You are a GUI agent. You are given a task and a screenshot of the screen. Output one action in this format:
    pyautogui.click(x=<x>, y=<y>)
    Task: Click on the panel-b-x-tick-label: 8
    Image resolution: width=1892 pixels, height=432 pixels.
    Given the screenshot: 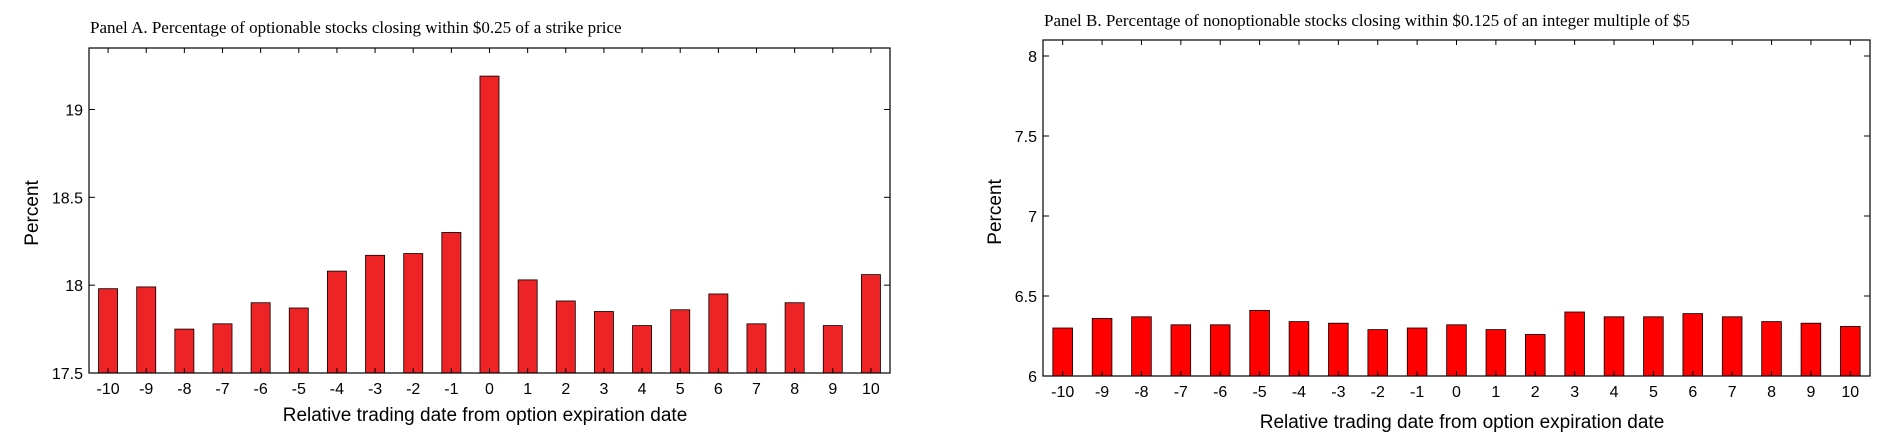 What is the action you would take?
    pyautogui.click(x=1771, y=392)
    